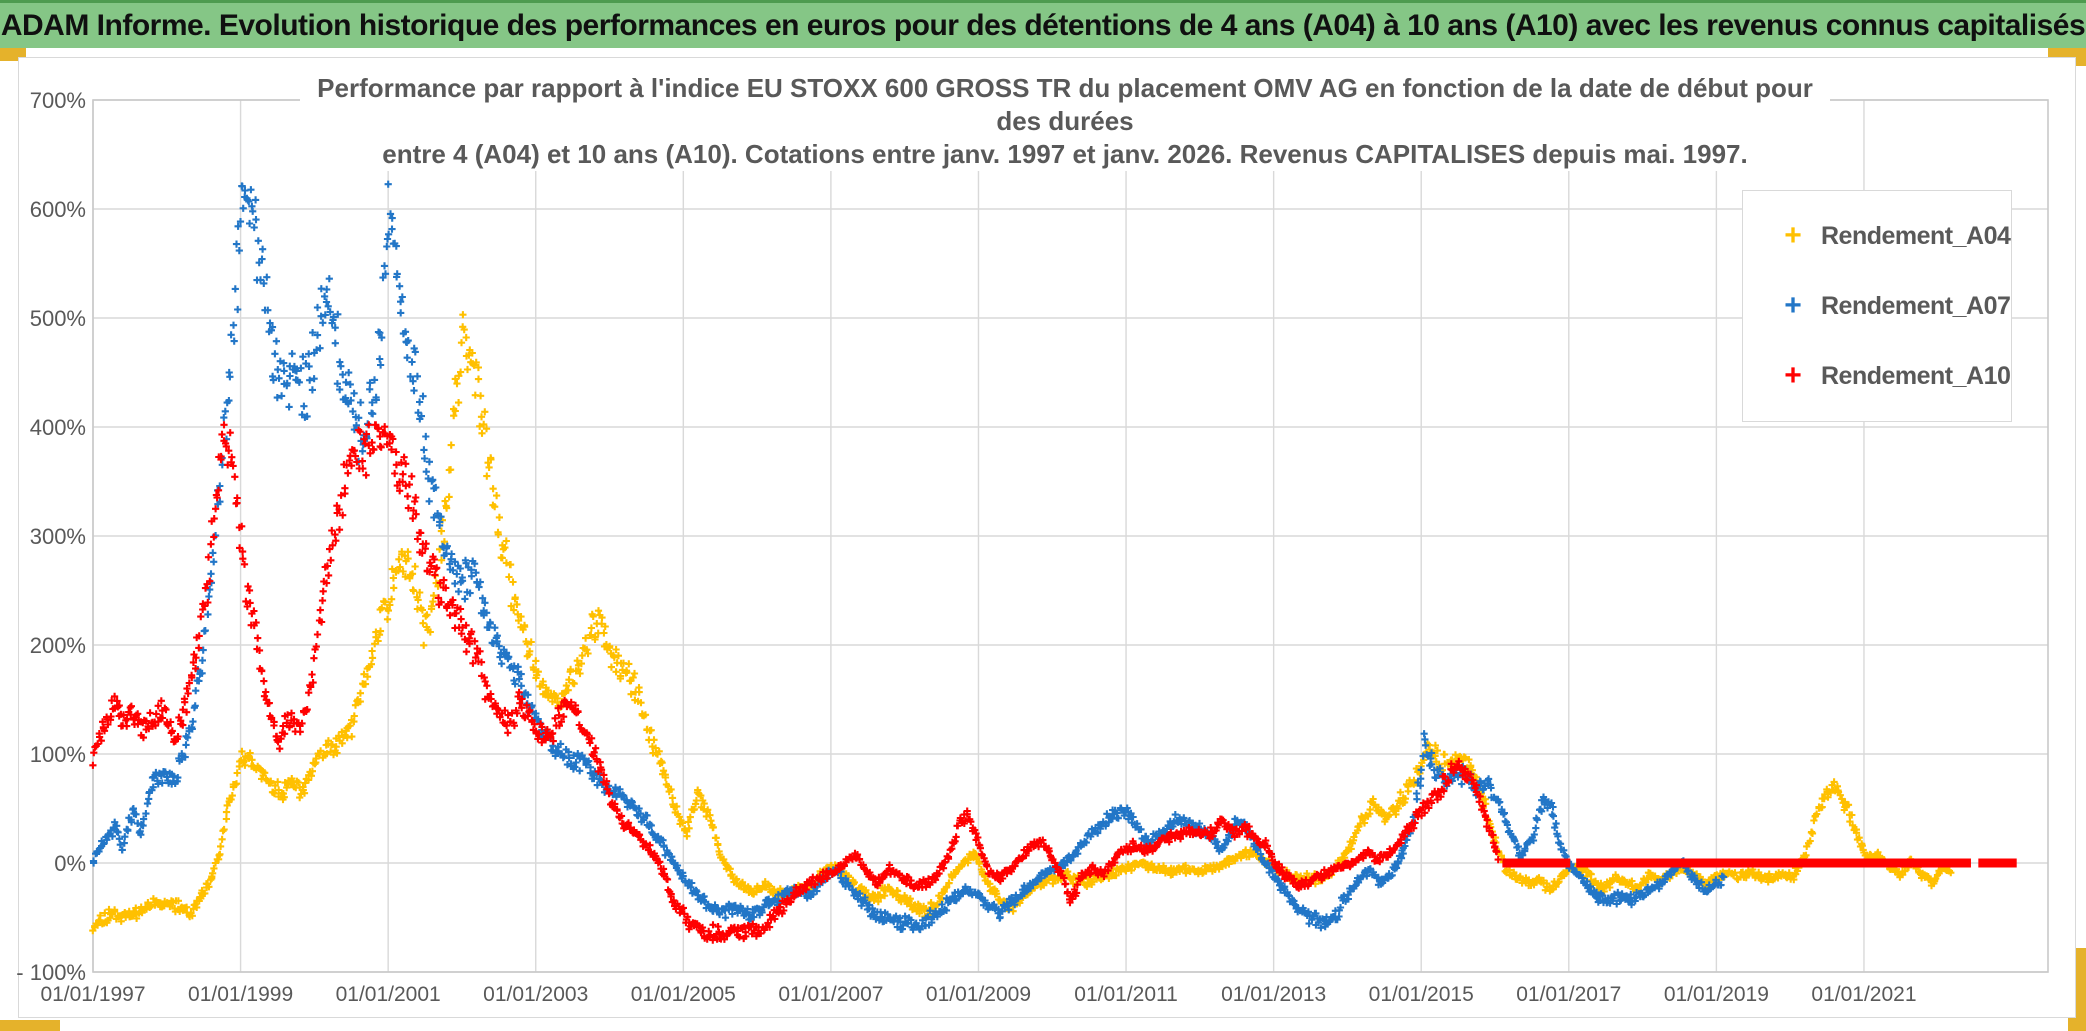 The height and width of the screenshot is (1031, 2086). Describe the element at coordinates (978, 994) in the screenshot. I see `svg-text: 01/01/2009` at that location.